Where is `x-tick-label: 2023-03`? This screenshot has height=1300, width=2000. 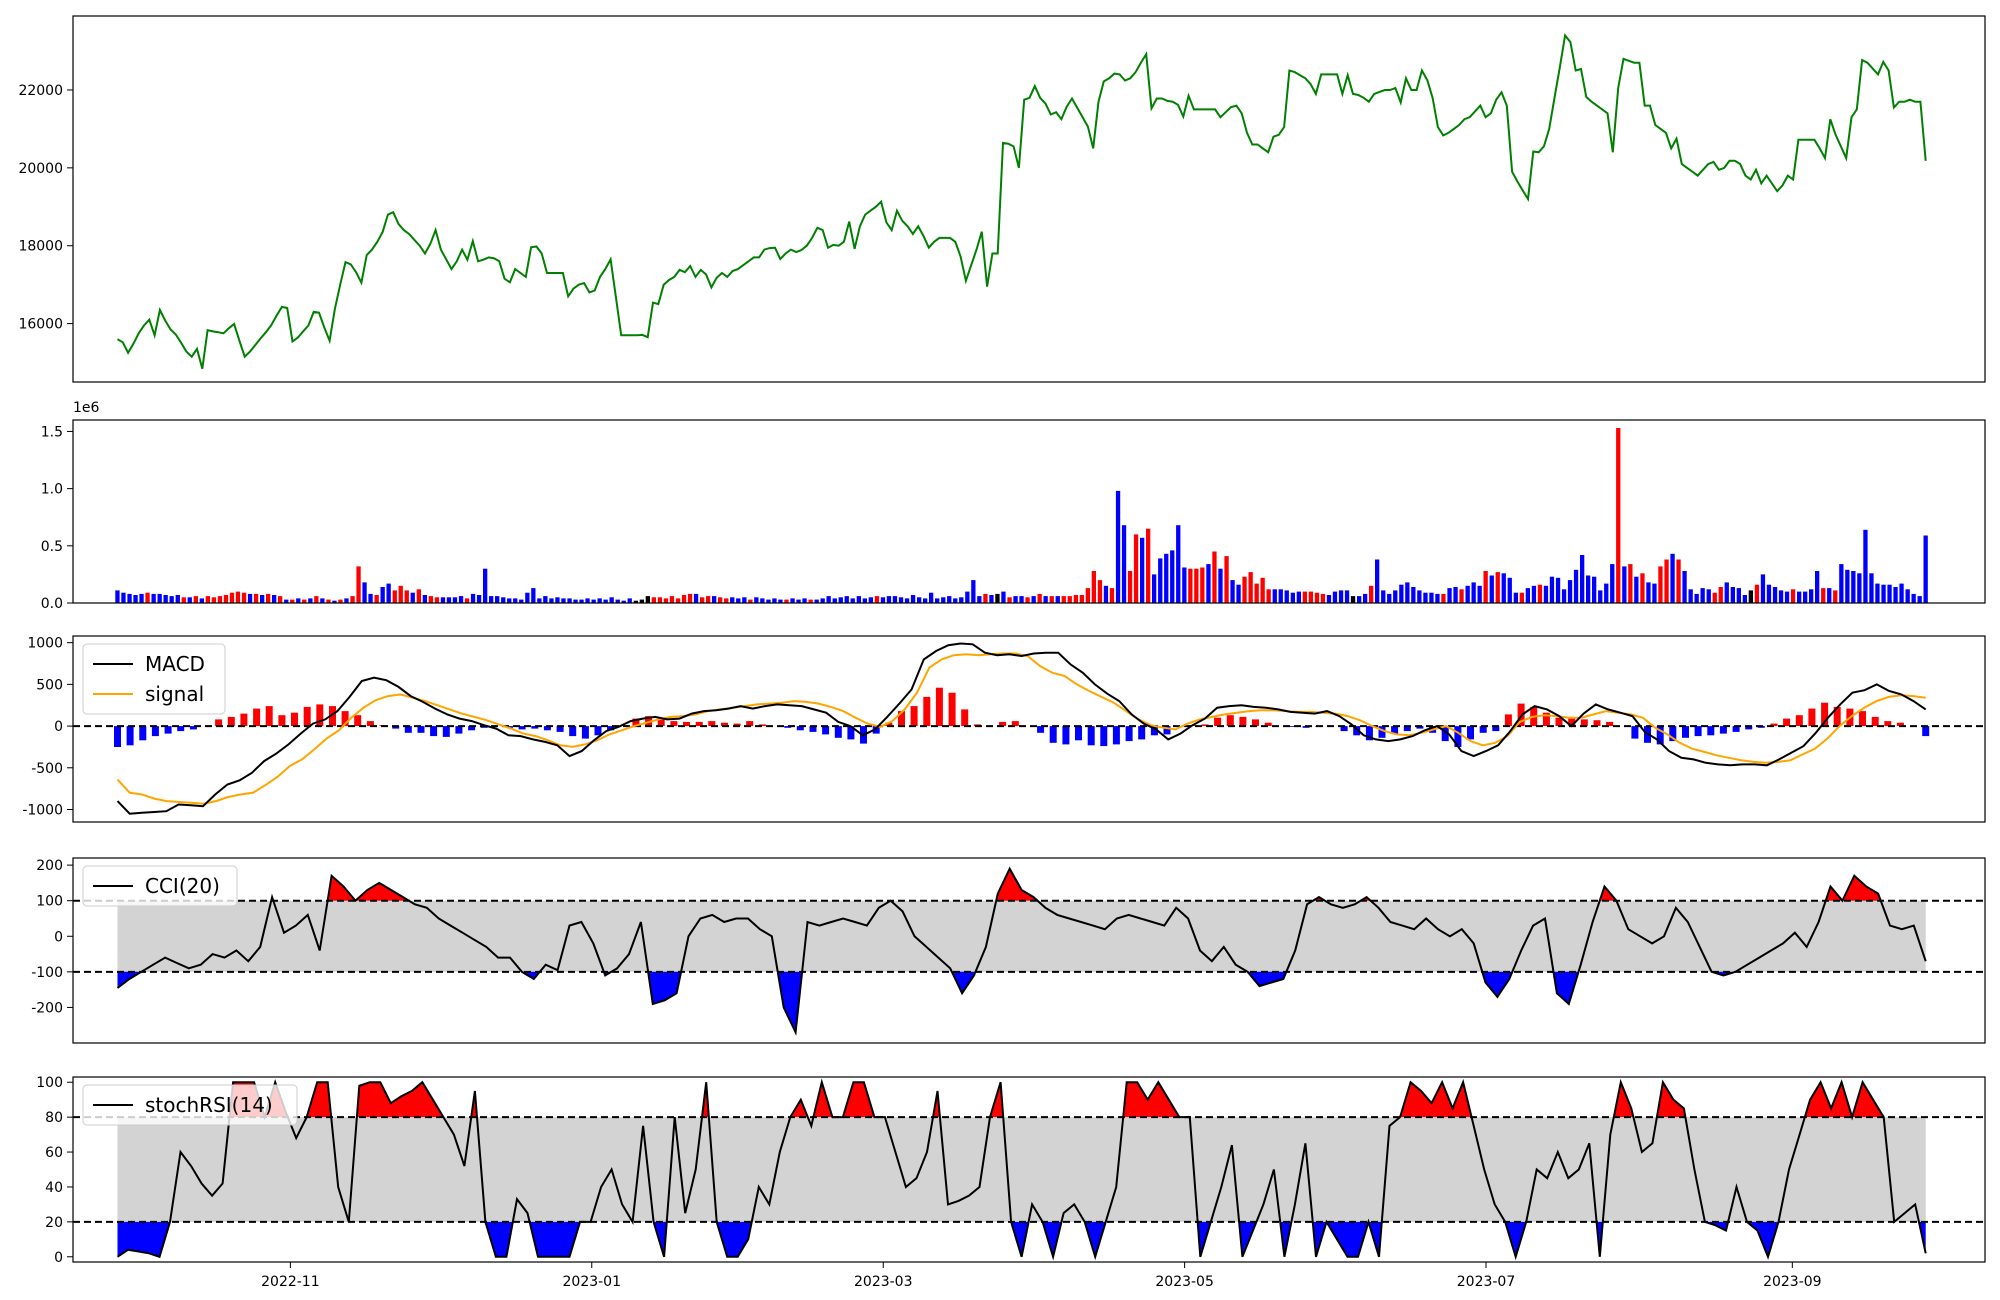 x-tick-label: 2023-03 is located at coordinates (883, 1282).